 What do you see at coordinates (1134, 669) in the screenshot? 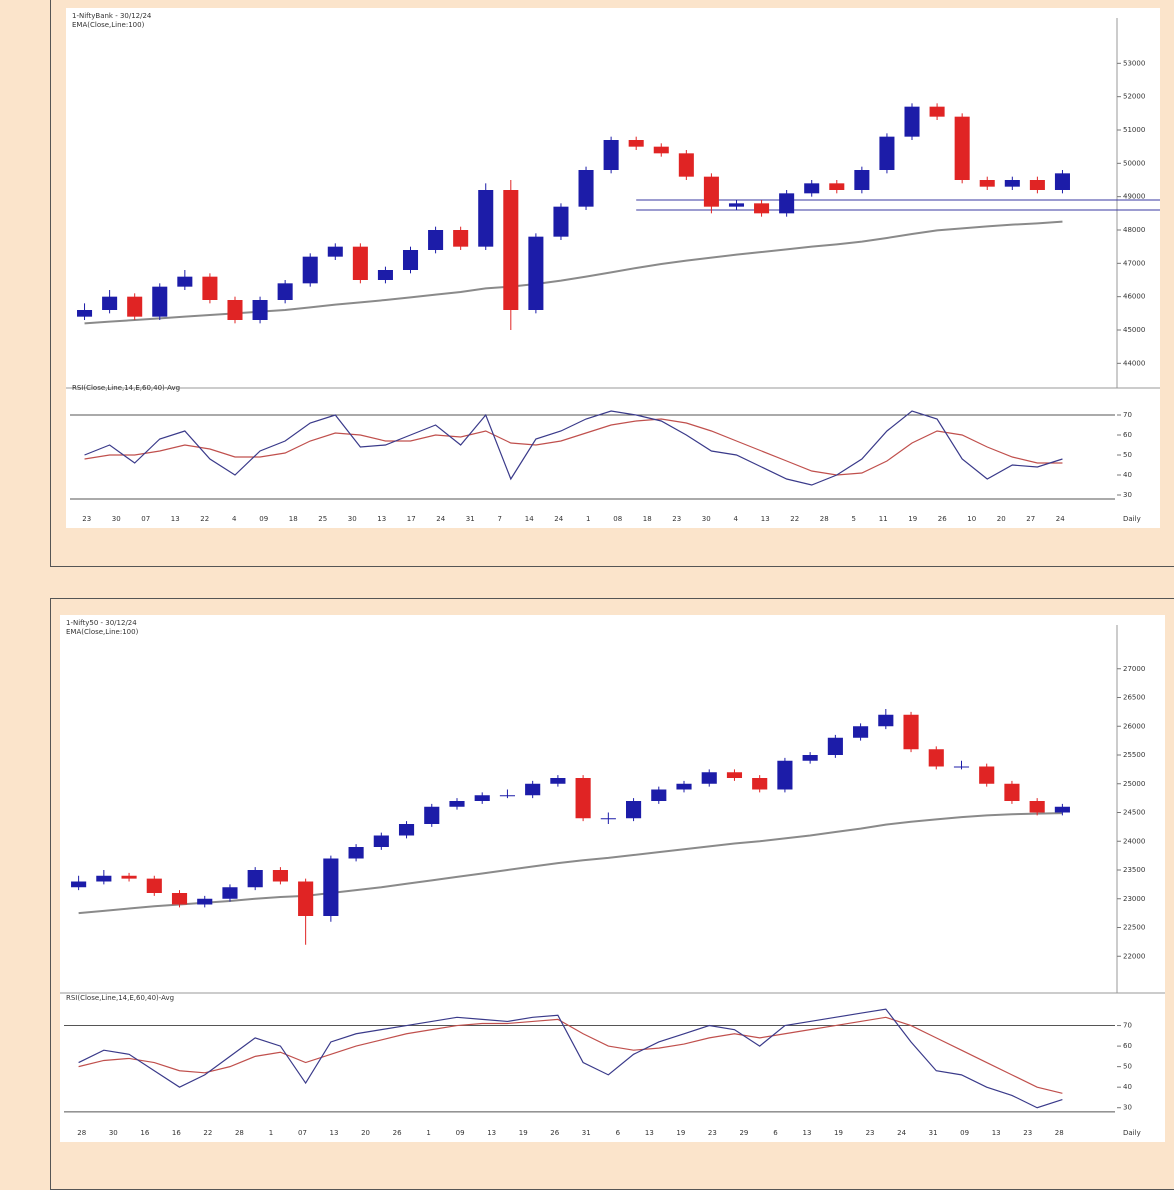
I see `y-tick-label: 27000` at bounding box center [1134, 669].